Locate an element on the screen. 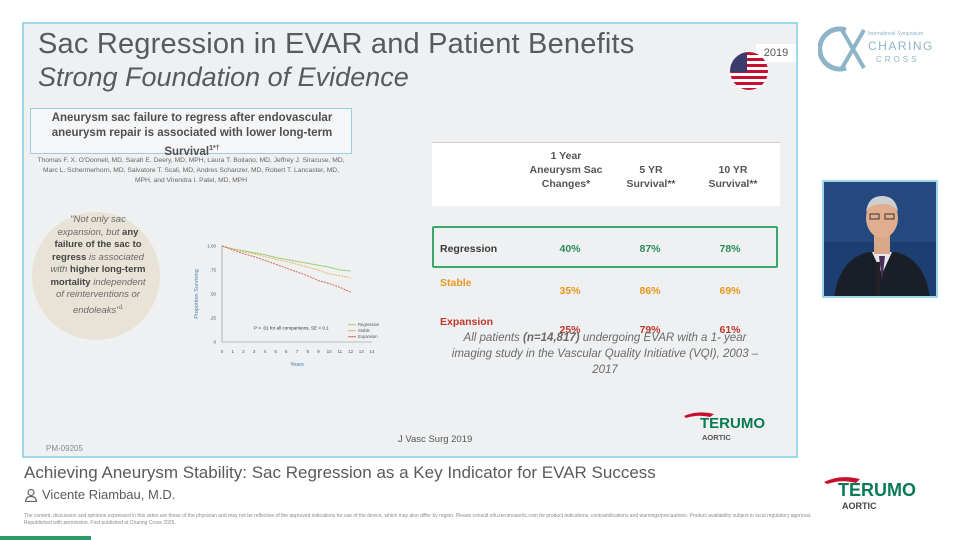 The width and height of the screenshot is (960, 540). slide-logo-text: TERUMO is located at coordinates (732, 423).